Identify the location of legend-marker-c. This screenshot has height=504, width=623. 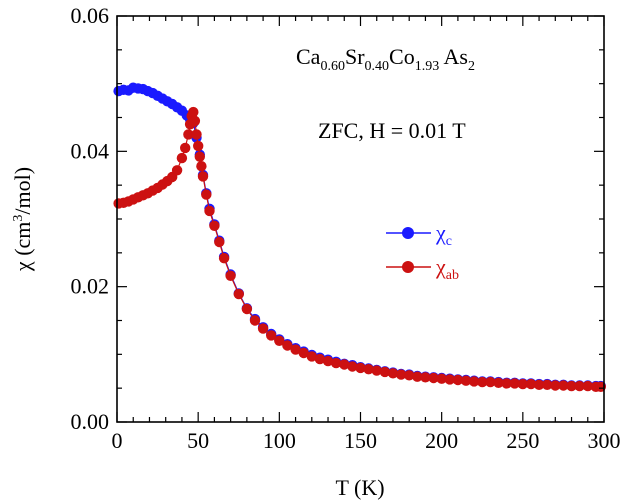
(408, 233).